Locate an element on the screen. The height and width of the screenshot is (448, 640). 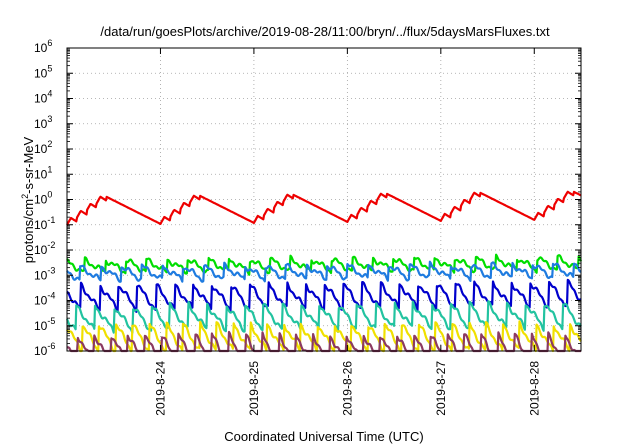
y-tick-label: 10² is located at coordinates (43, 147).